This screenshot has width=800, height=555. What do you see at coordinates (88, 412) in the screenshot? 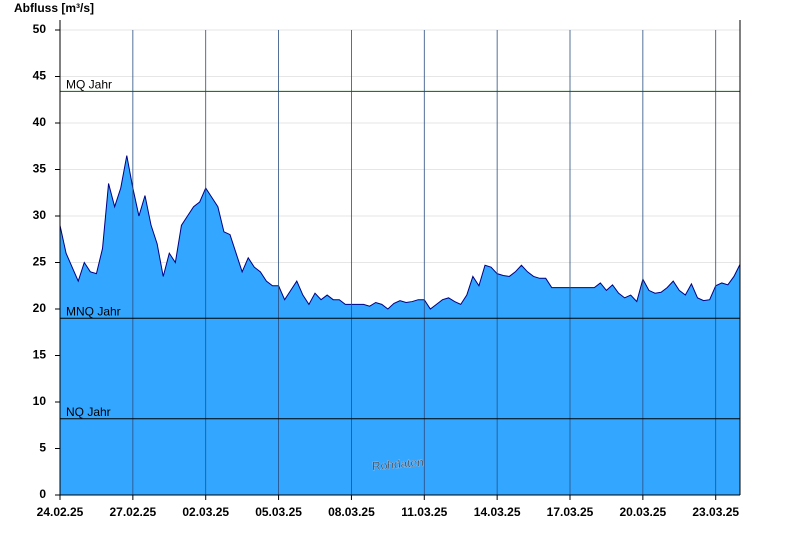
I see `reference-label: NQ Jahr` at bounding box center [88, 412].